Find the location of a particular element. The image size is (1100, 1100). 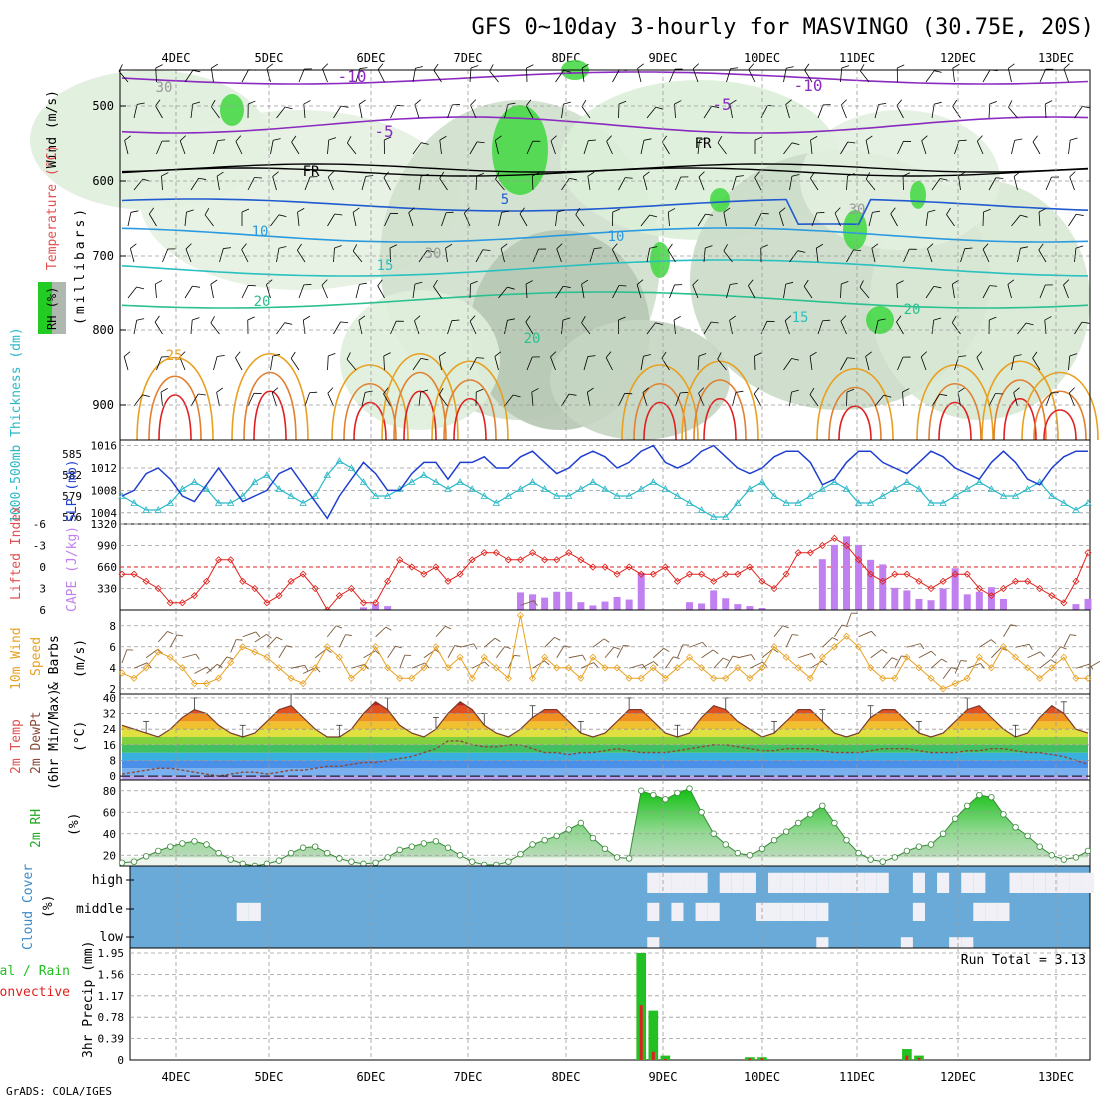

contour-label: 10 is located at coordinates (616, 237).